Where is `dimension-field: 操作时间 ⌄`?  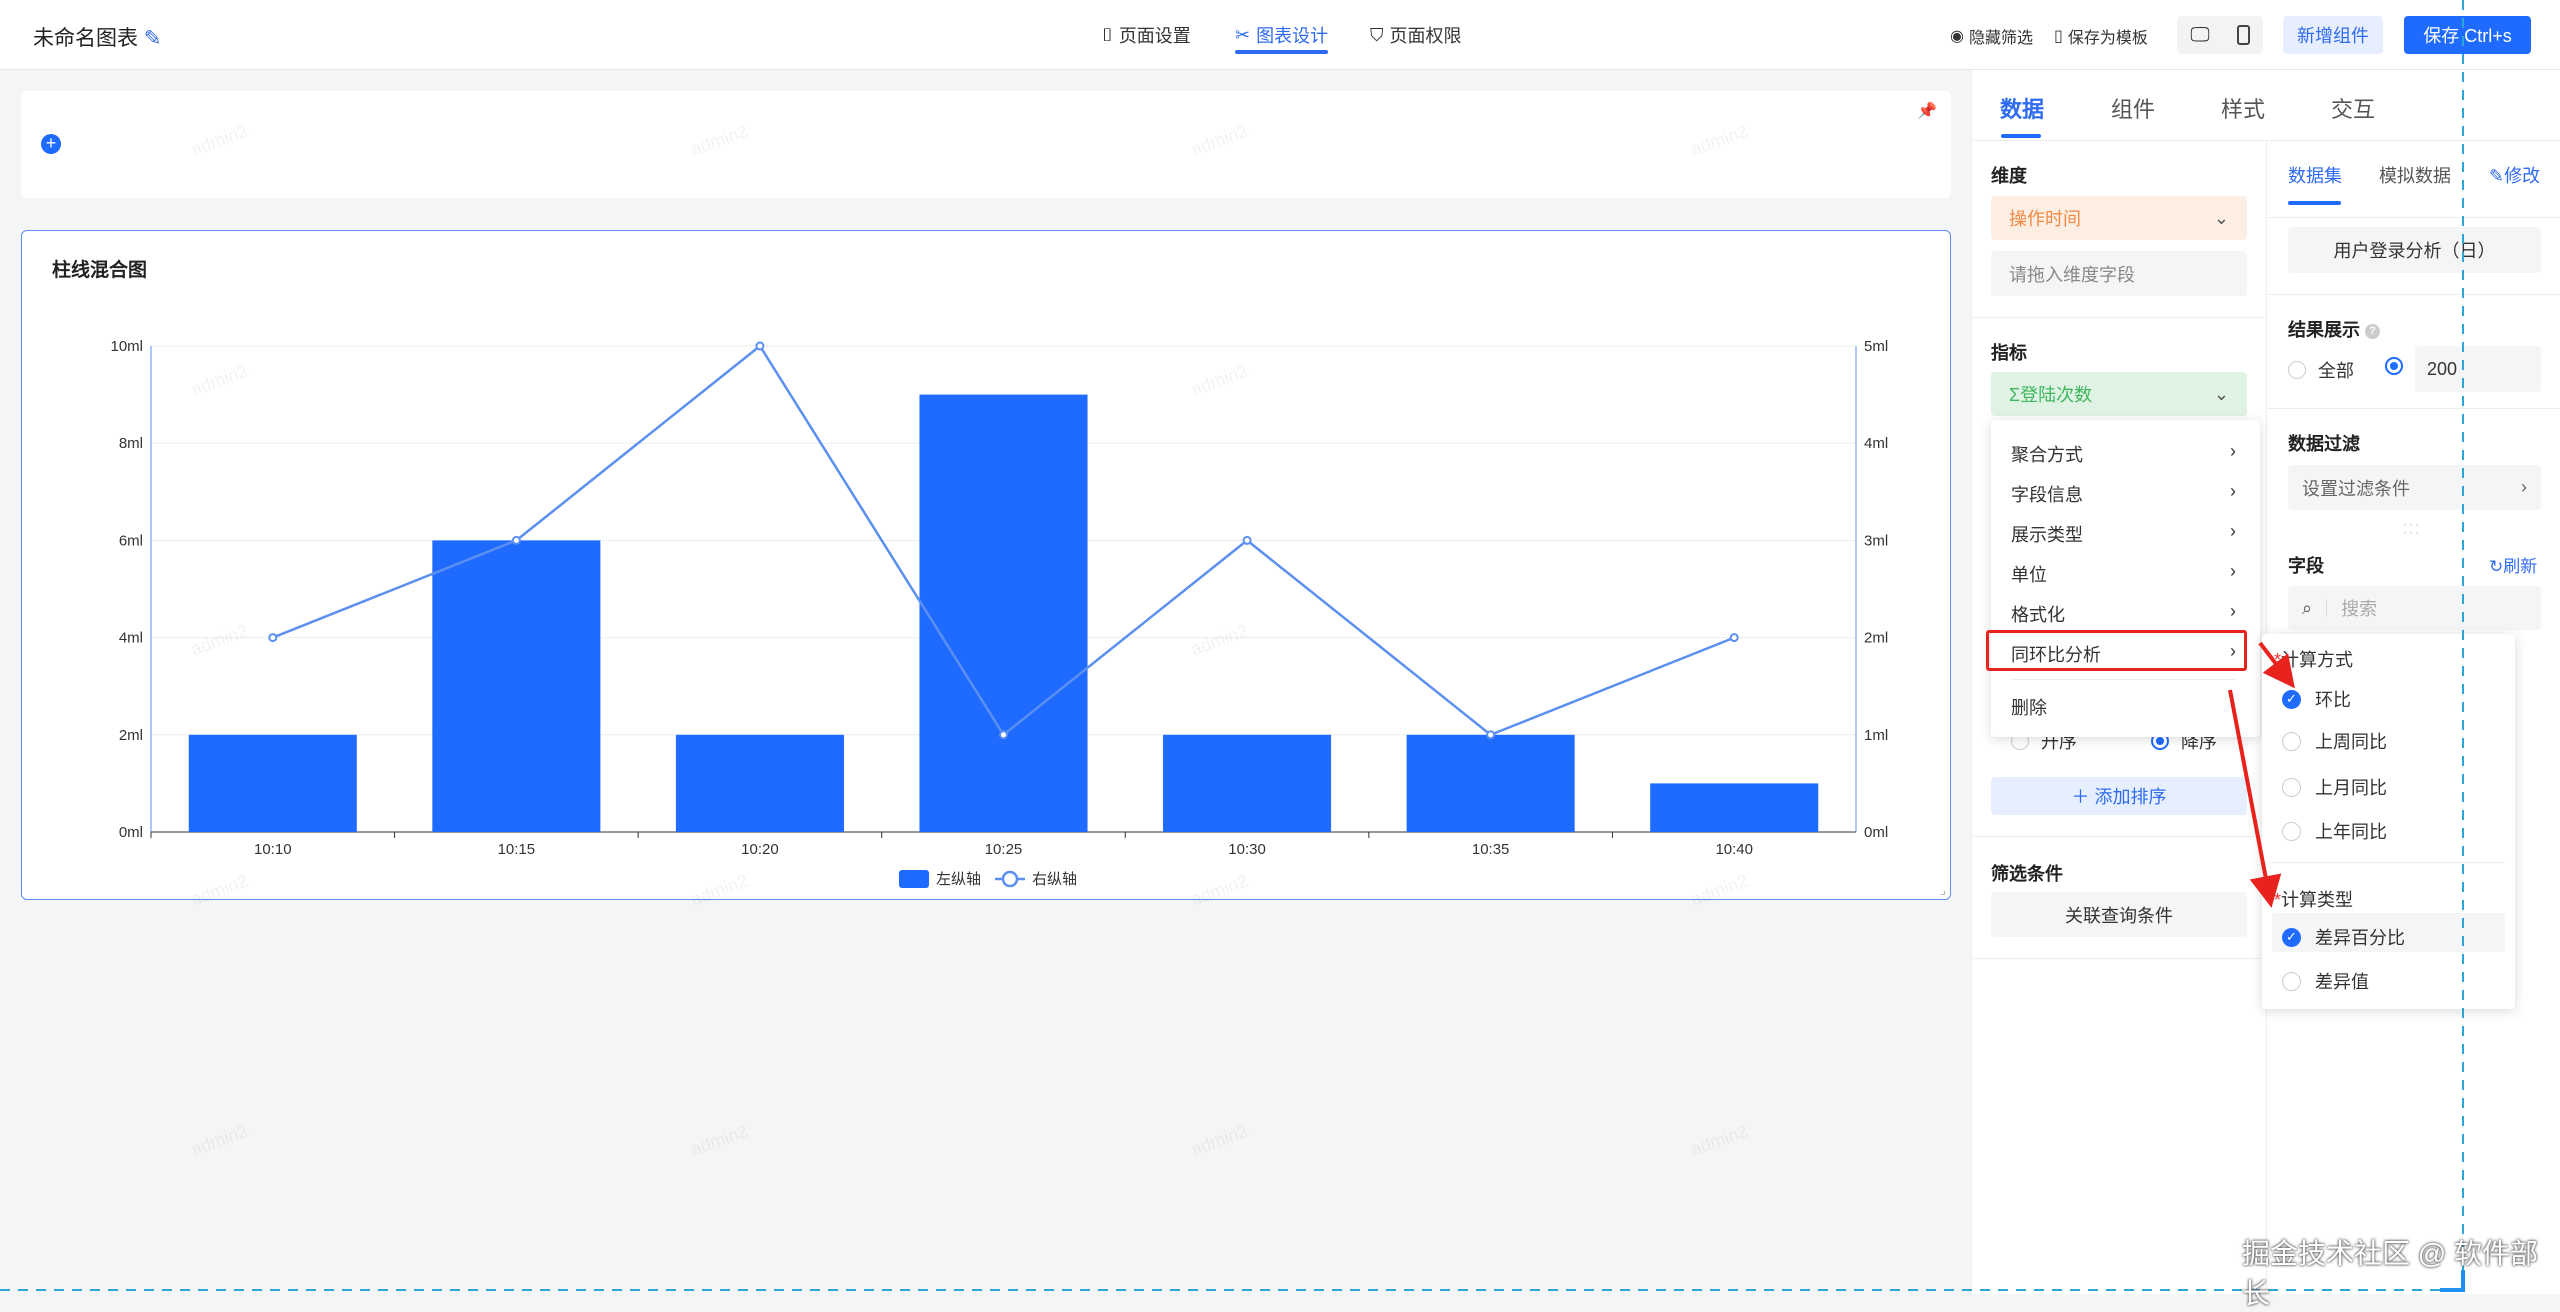
dimension-field: 操作时间 ⌄ is located at coordinates (2119, 218).